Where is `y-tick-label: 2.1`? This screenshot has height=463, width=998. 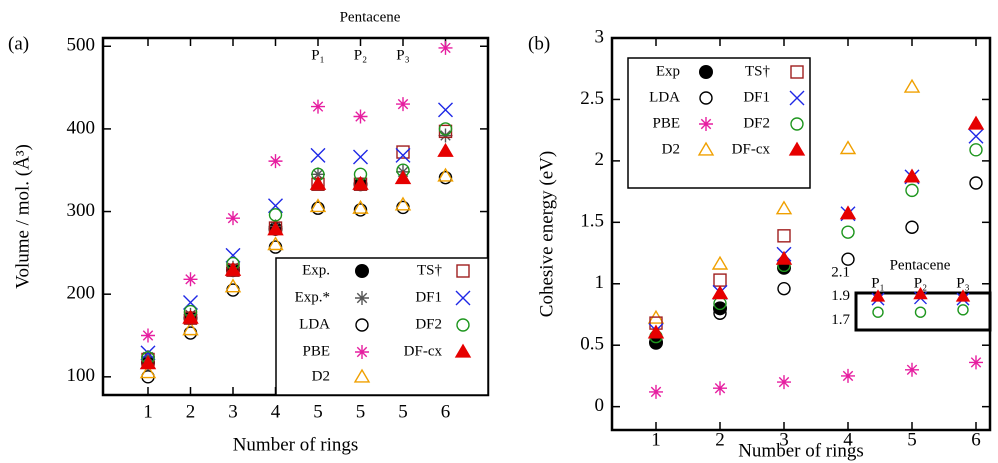 y-tick-label: 2.1 is located at coordinates (840, 272).